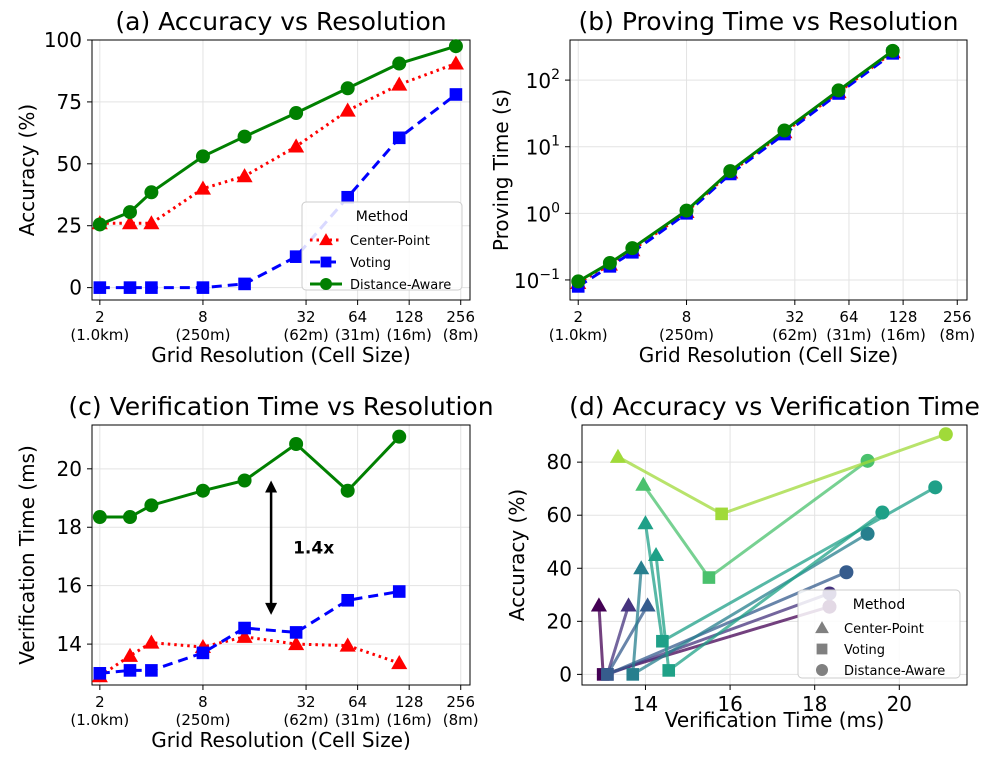  What do you see at coordinates (848, 335) in the screenshot?
I see `x-tick-sublabel: (31m)` at bounding box center [848, 335].